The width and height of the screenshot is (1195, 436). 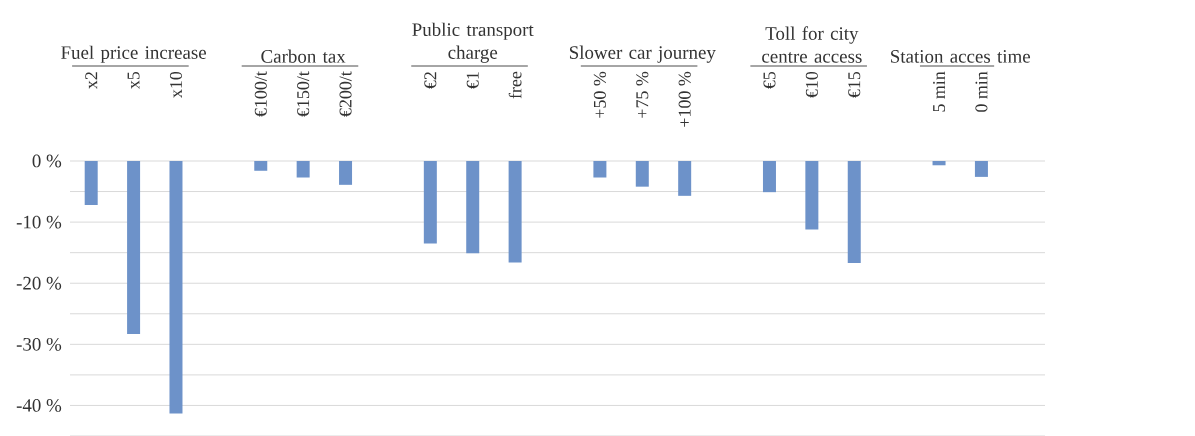 I want to click on y-tick-label: 0 %, so click(x=47, y=161).